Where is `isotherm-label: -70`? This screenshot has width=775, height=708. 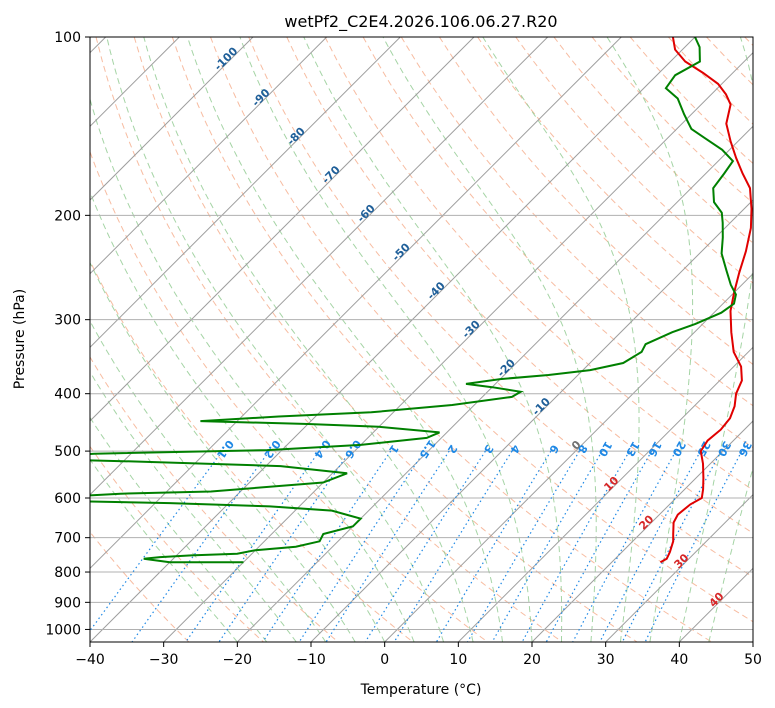
isotherm-label: -70 is located at coordinates (331, 174).